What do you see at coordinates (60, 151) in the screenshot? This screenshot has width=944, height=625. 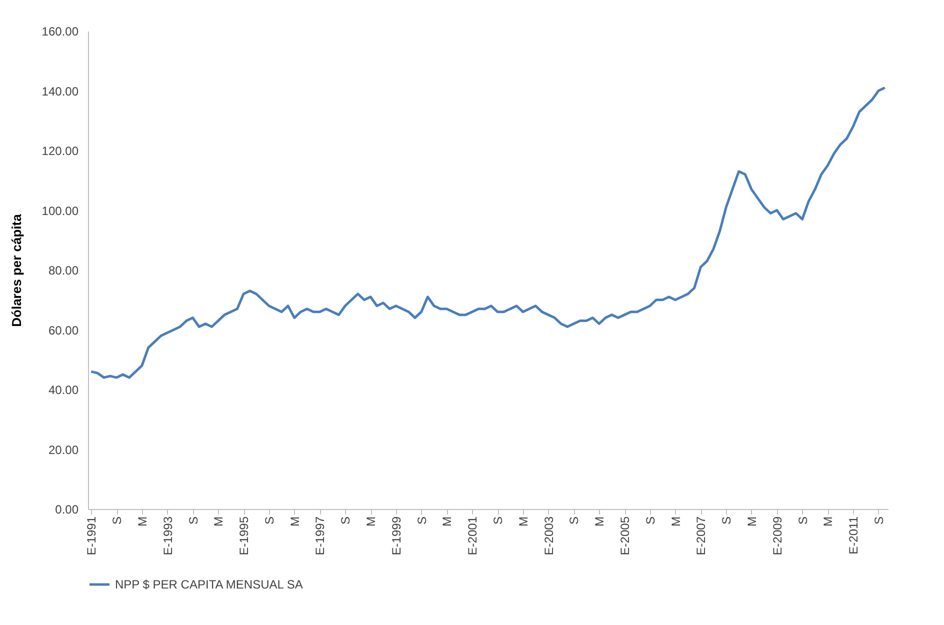 I see `y-tick-label: 120.00` at bounding box center [60, 151].